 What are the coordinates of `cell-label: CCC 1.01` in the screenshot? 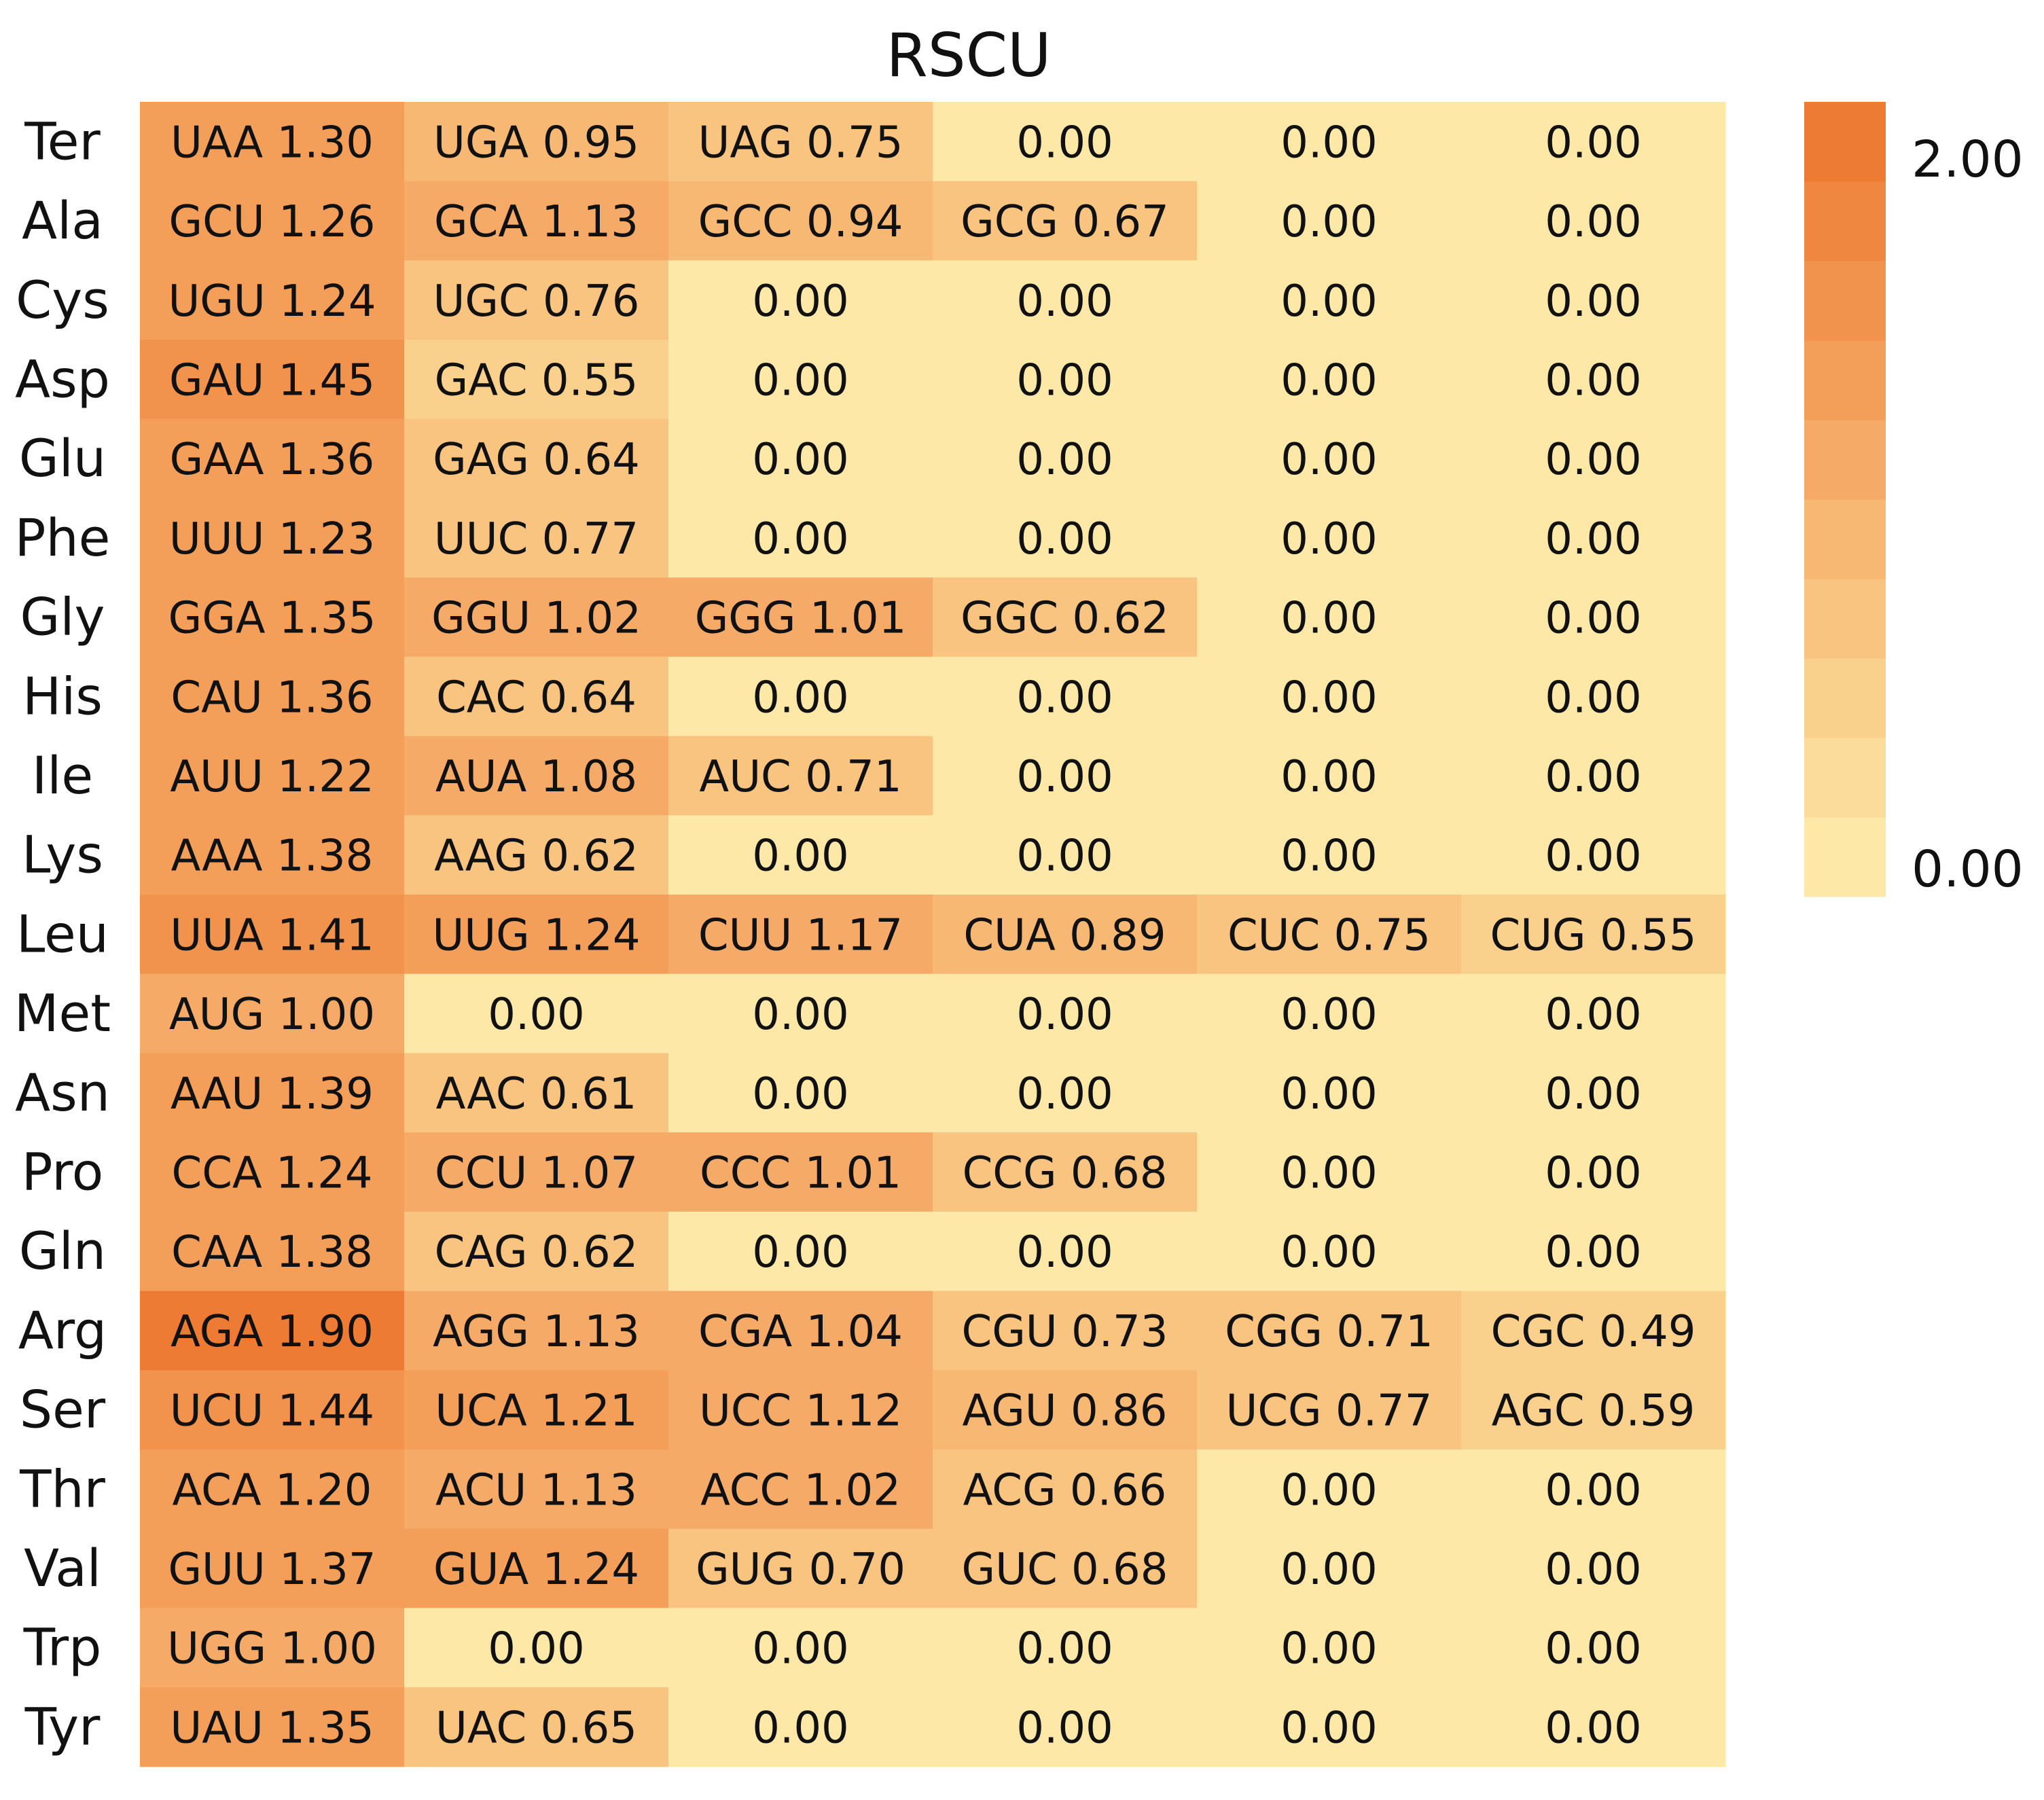 It's located at (800, 1173).